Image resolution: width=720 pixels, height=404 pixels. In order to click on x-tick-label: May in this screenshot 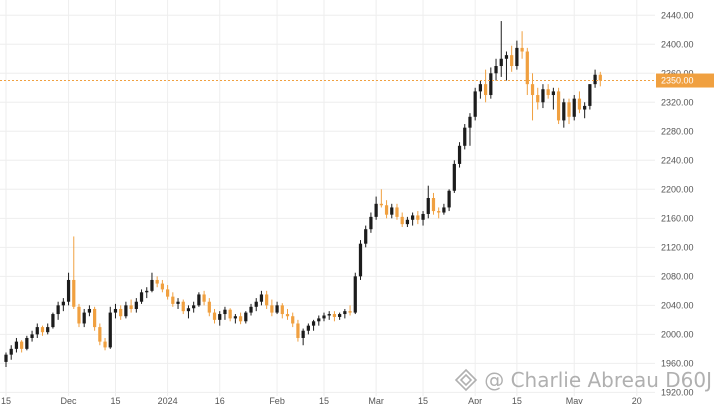, I will do `click(575, 400)`.